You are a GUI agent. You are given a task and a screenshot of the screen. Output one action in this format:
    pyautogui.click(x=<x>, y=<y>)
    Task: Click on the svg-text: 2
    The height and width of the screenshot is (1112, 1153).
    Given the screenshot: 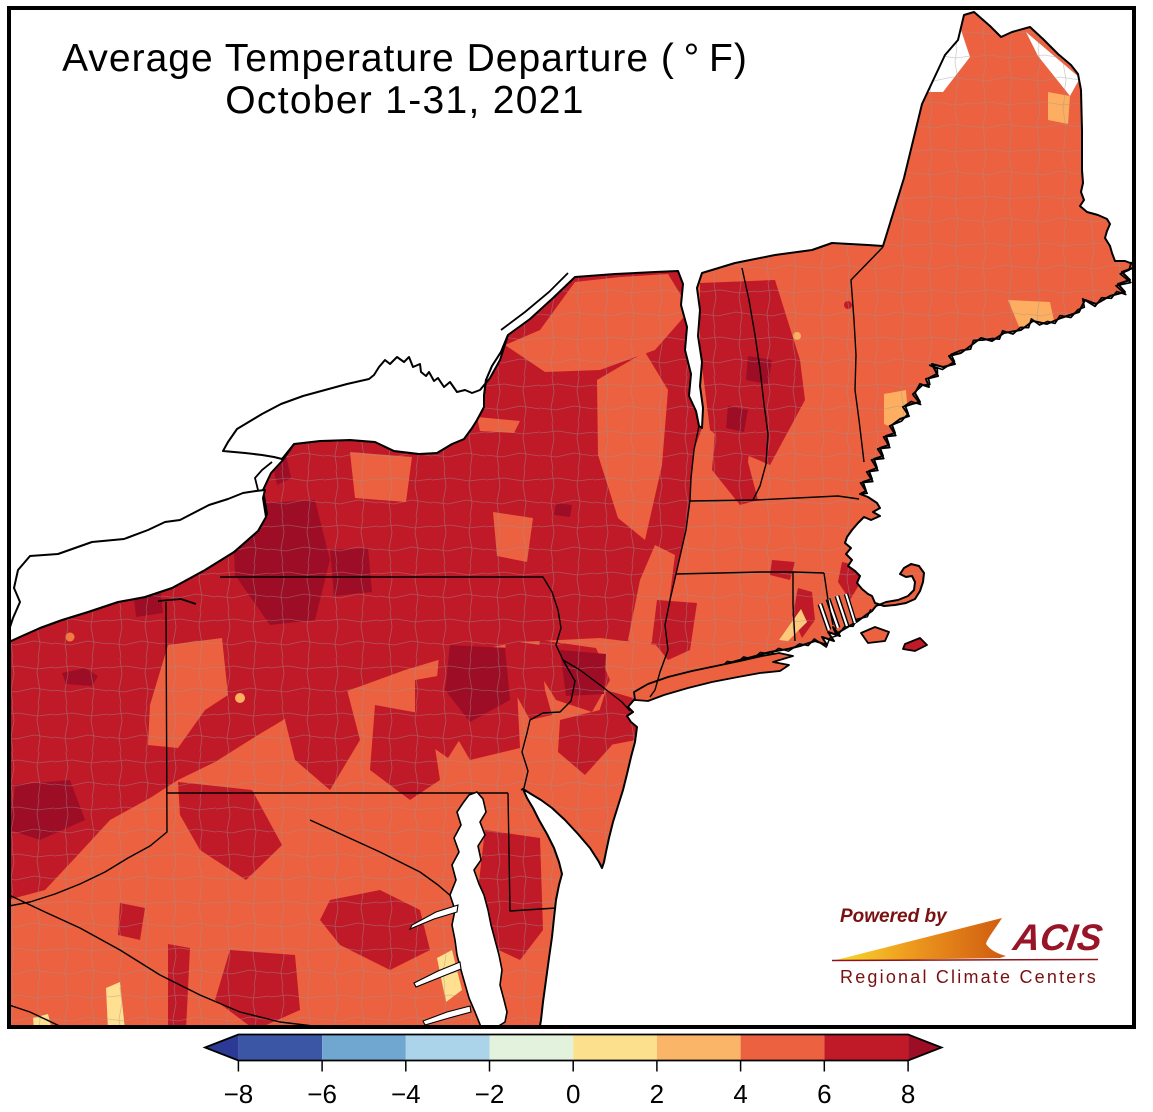 What is the action you would take?
    pyautogui.click(x=657, y=1094)
    